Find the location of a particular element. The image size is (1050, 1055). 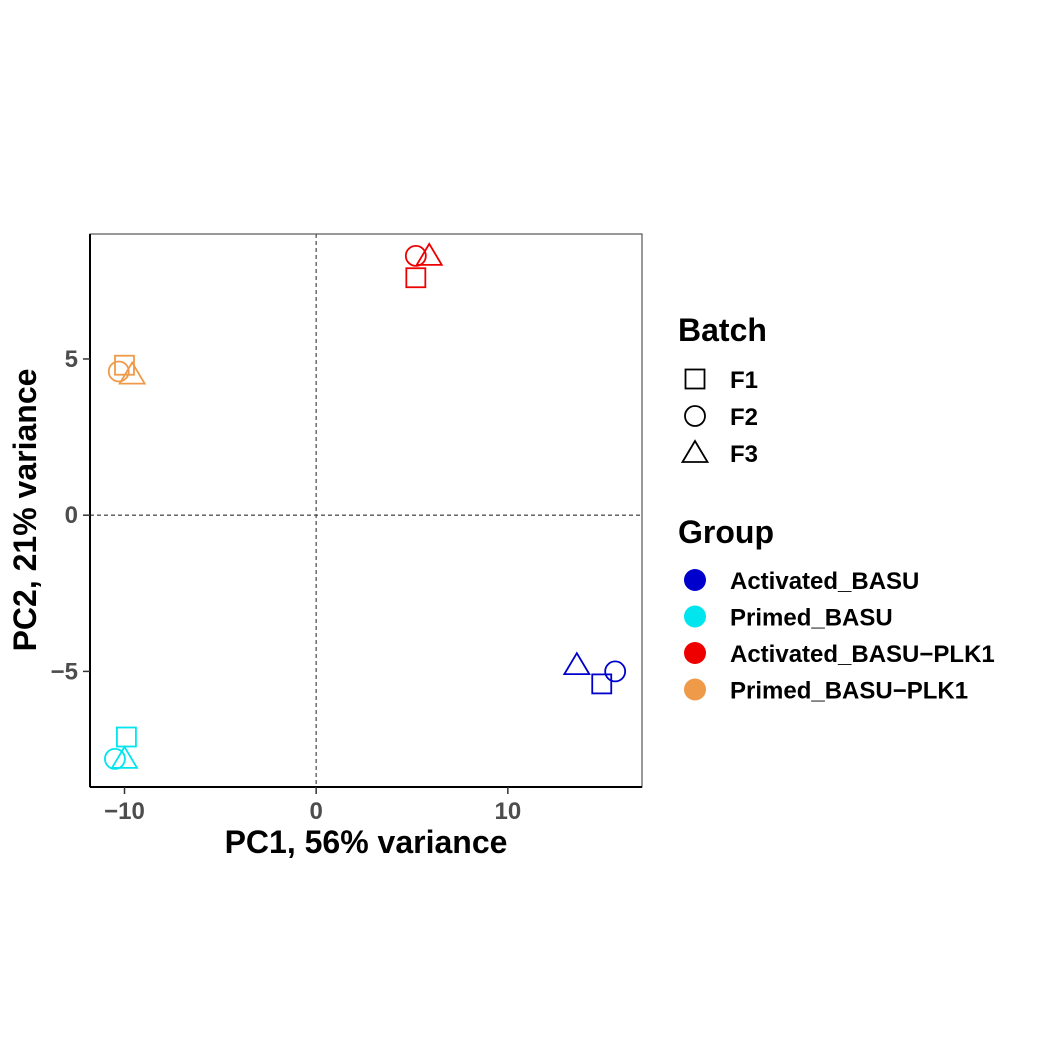

legend-batch-label: F3 is located at coordinates (744, 454).